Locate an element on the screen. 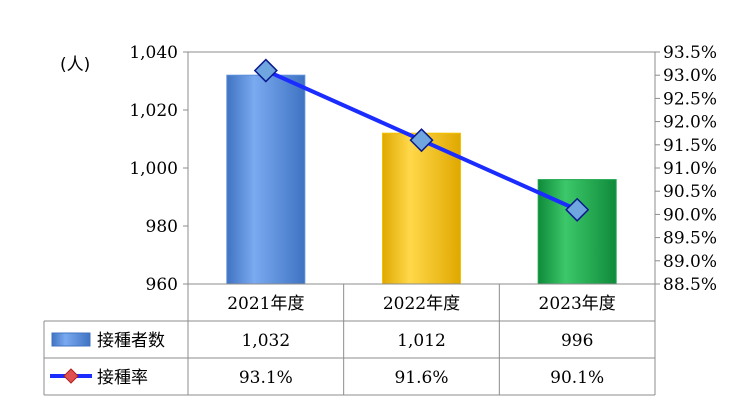 This screenshot has width=730, height=420. right-axis-tick-label: 92.0% is located at coordinates (690, 123).